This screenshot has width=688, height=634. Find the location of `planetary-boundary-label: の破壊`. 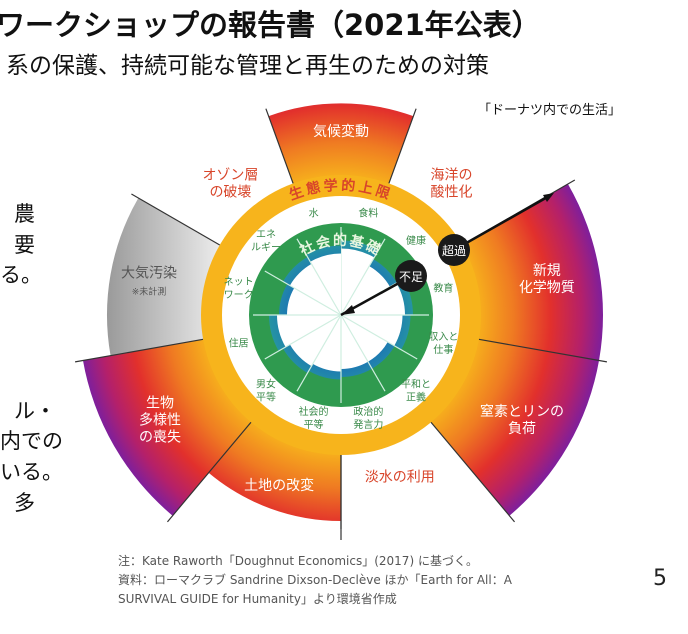

planetary-boundary-label: の破壊 is located at coordinates (230, 193).